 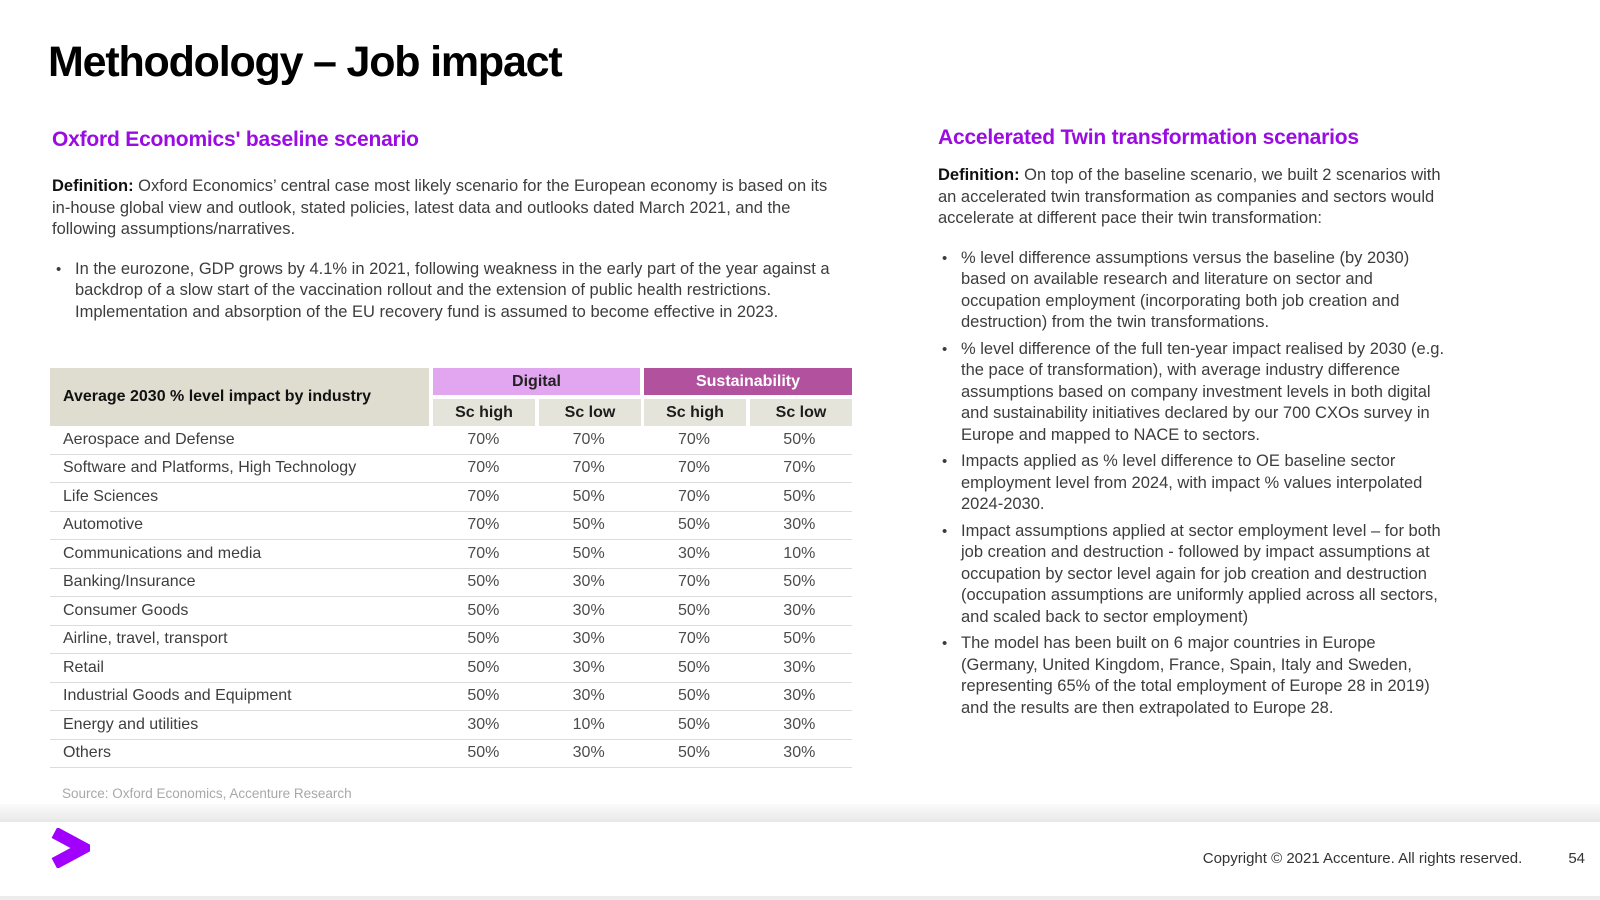 What do you see at coordinates (239, 397) in the screenshot?
I see `table-corner-header: Average 2030 % level impact by industry` at bounding box center [239, 397].